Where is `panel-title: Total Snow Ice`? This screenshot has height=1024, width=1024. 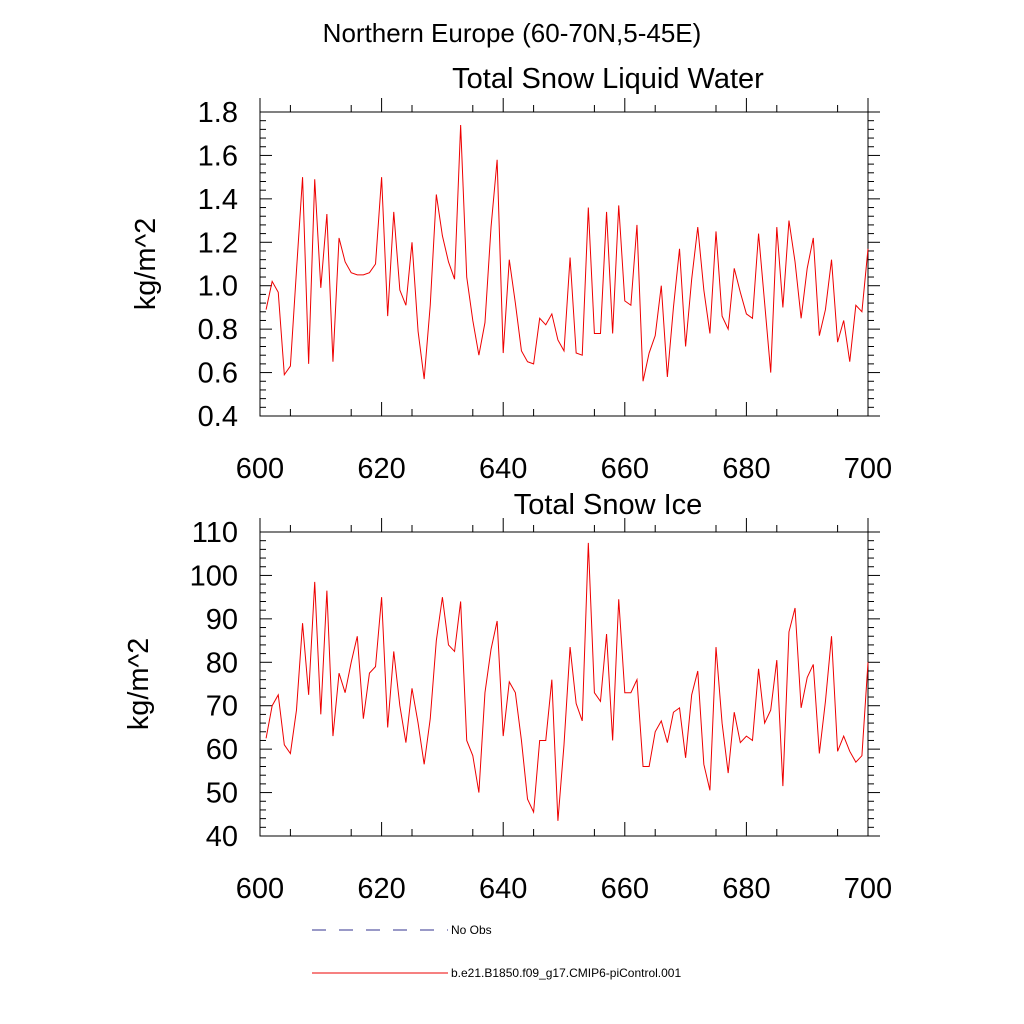
panel-title: Total Snow Ice is located at coordinates (608, 505).